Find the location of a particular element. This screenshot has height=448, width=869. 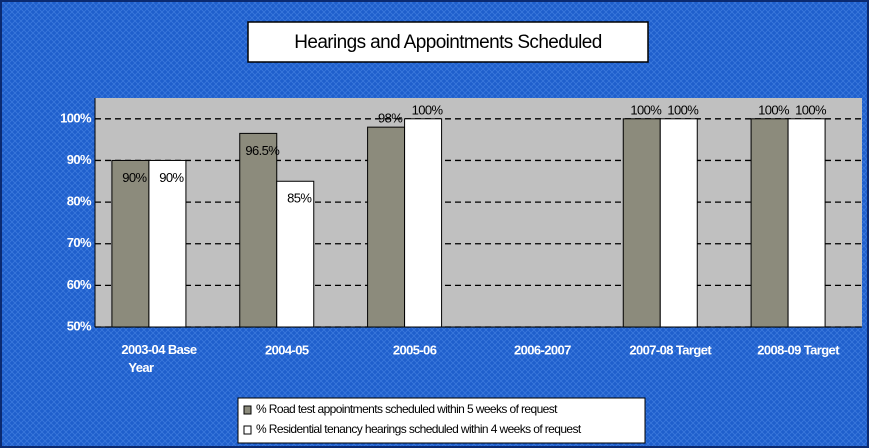

x-tick-label: 2007-08 Target is located at coordinates (670, 349).